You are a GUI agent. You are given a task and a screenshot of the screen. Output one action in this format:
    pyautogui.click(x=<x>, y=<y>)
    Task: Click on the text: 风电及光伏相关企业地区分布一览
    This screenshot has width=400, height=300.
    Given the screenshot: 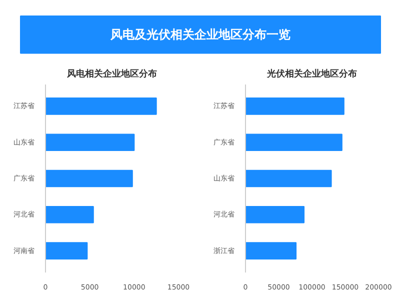 What is the action you would take?
    pyautogui.click(x=200, y=35)
    